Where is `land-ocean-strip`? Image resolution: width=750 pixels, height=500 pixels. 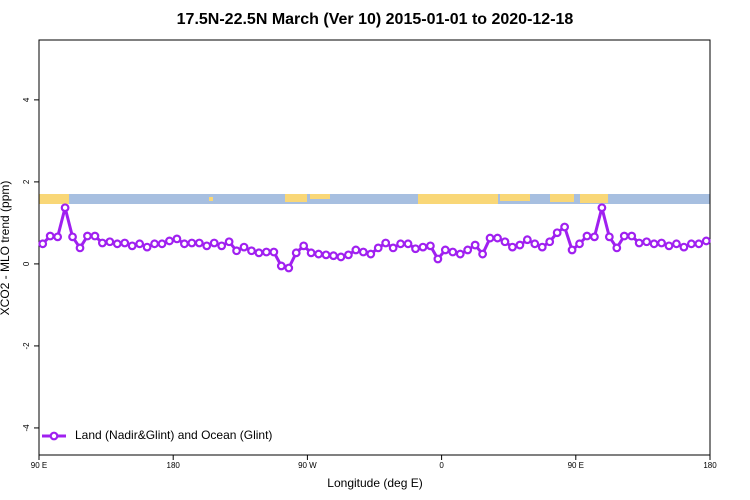 land-ocean-strip is located at coordinates (374, 199).